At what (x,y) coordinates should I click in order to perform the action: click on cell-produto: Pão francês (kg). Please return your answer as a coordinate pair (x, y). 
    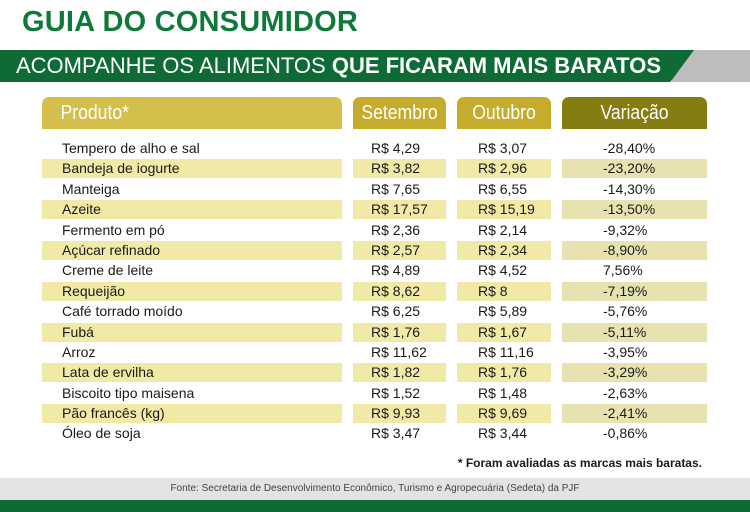
    Looking at the image, I should click on (192, 414).